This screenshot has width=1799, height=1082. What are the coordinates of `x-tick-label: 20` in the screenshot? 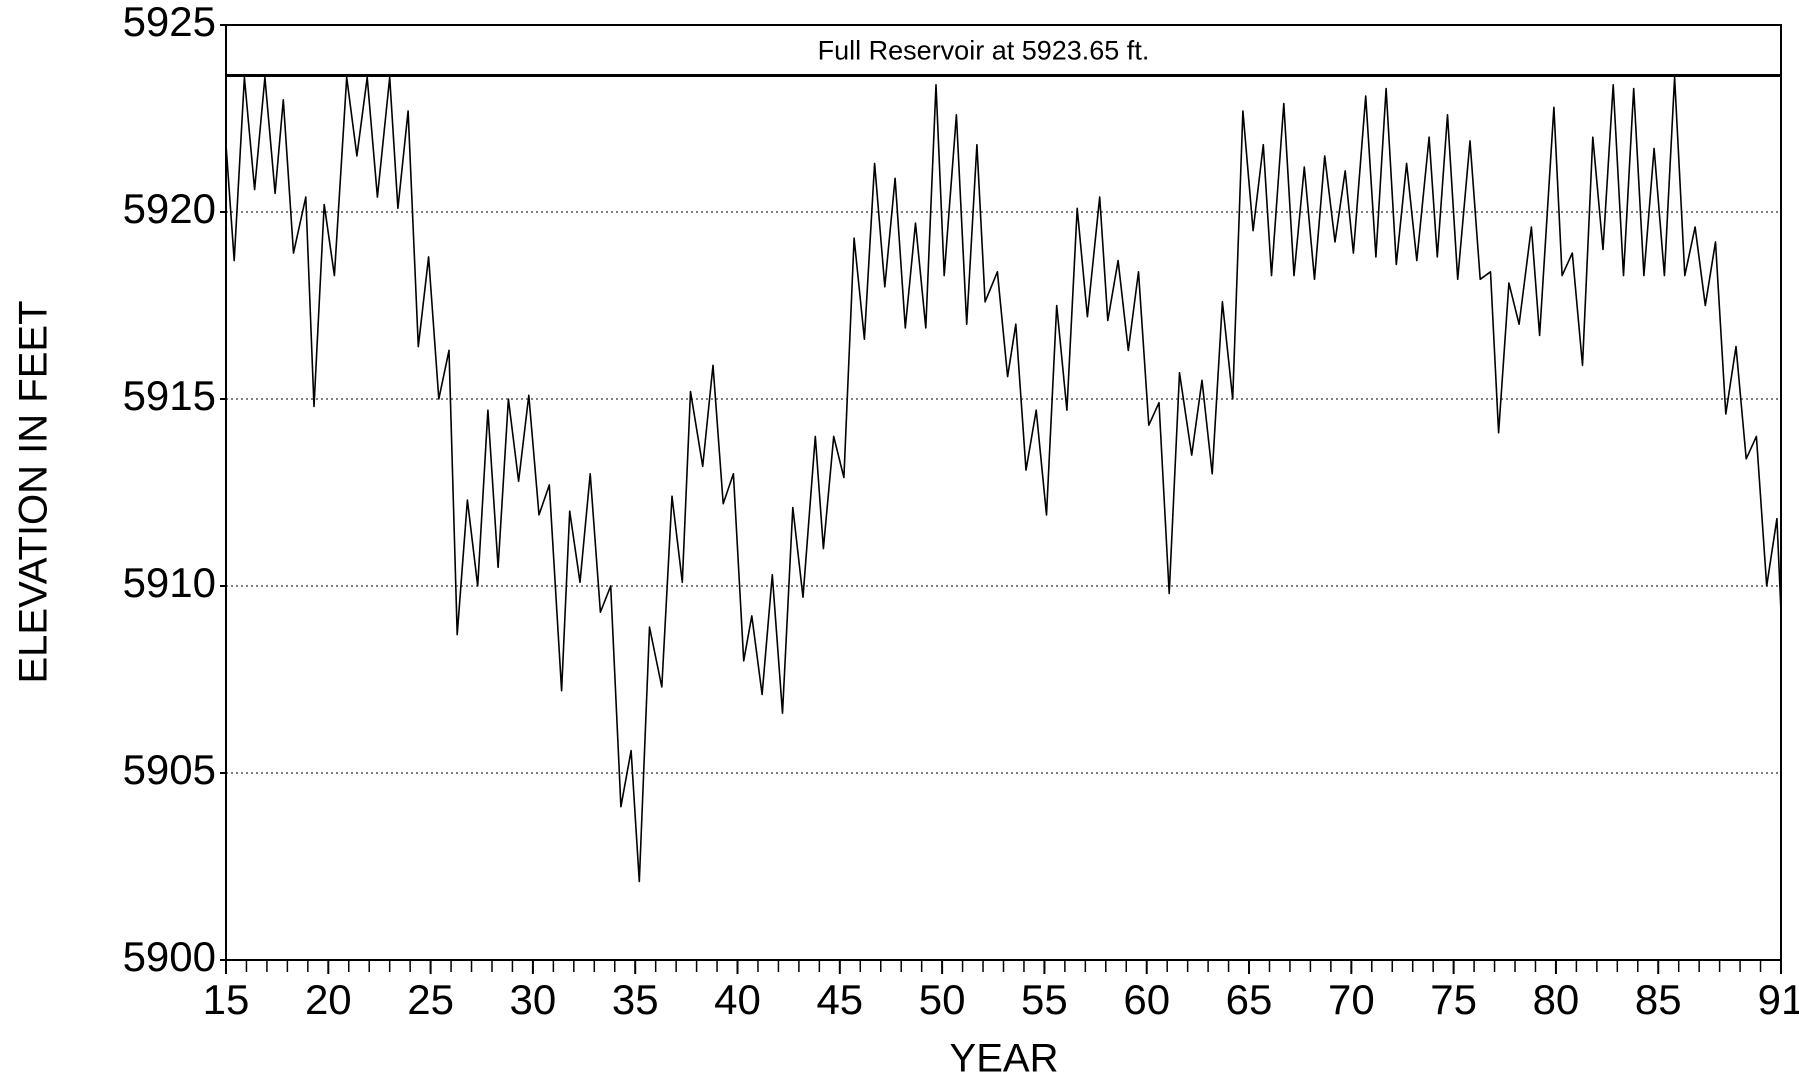 It's located at (328, 999).